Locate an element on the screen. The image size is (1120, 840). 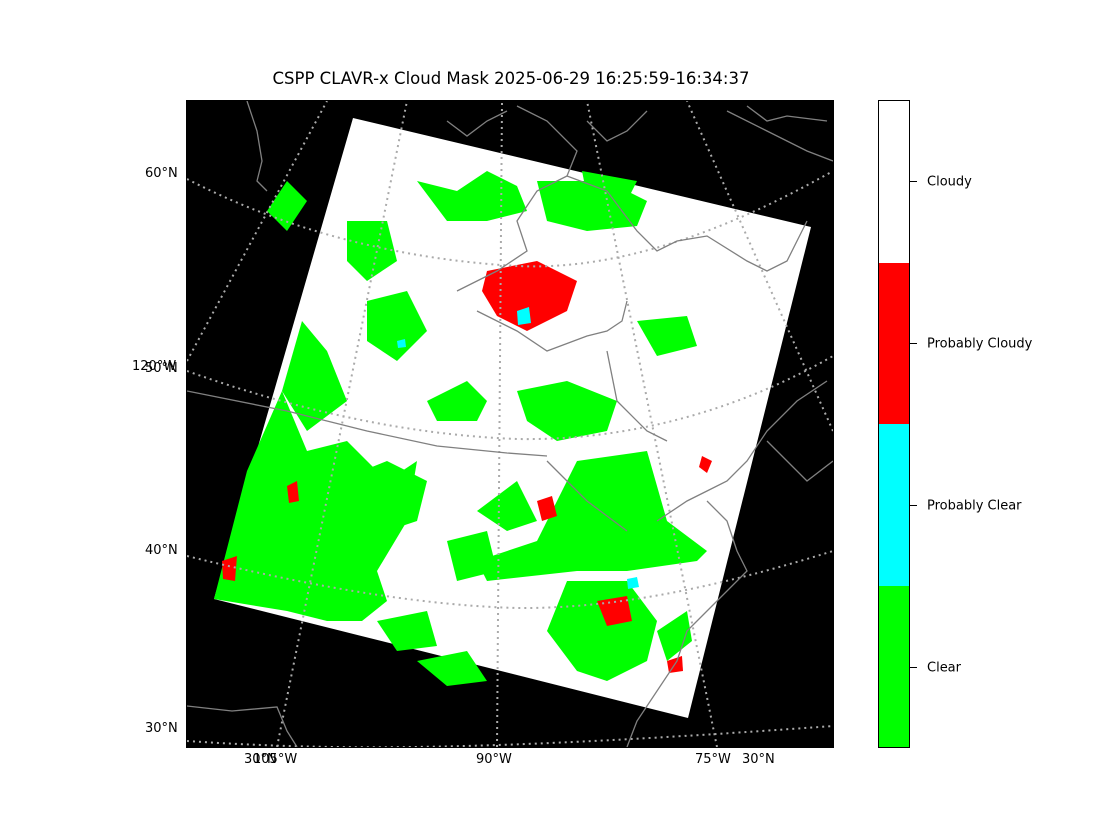
colorbar is located at coordinates (894, 424).